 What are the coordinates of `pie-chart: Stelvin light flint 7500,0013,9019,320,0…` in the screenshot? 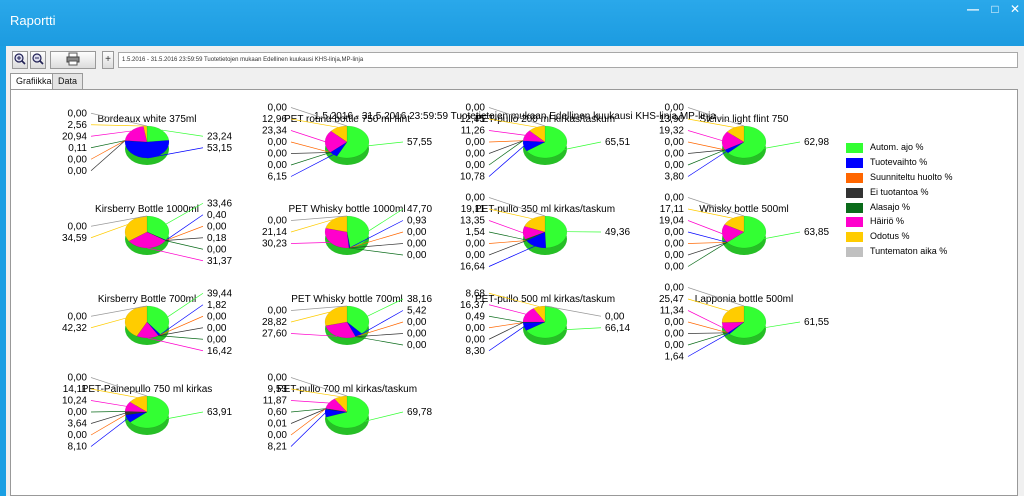 It's located at (744, 143).